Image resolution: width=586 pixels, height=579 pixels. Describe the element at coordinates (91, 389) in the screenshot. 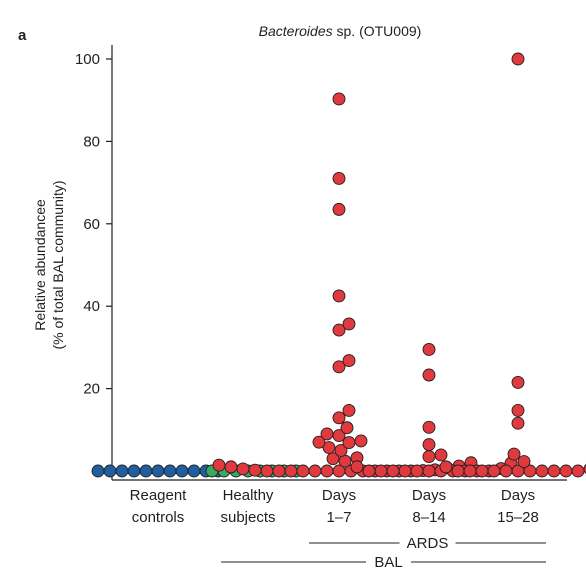

I see `y-tick-label: 20` at that location.